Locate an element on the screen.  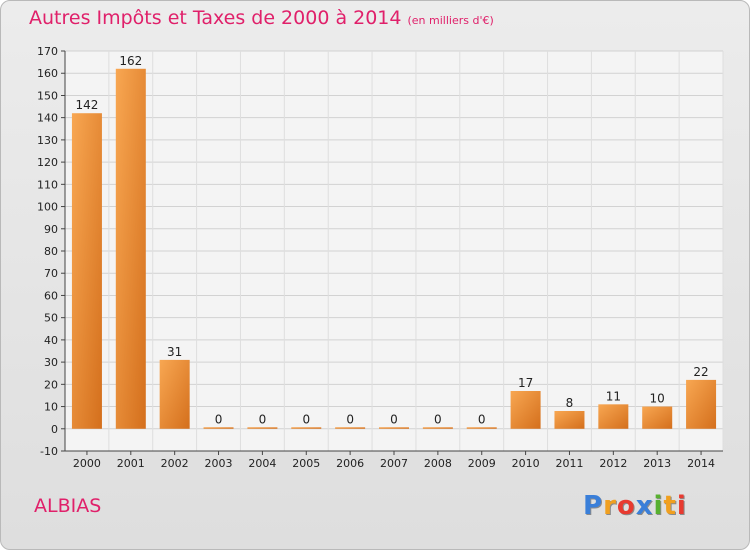
y-tick-label: 40 is located at coordinates (51, 340).